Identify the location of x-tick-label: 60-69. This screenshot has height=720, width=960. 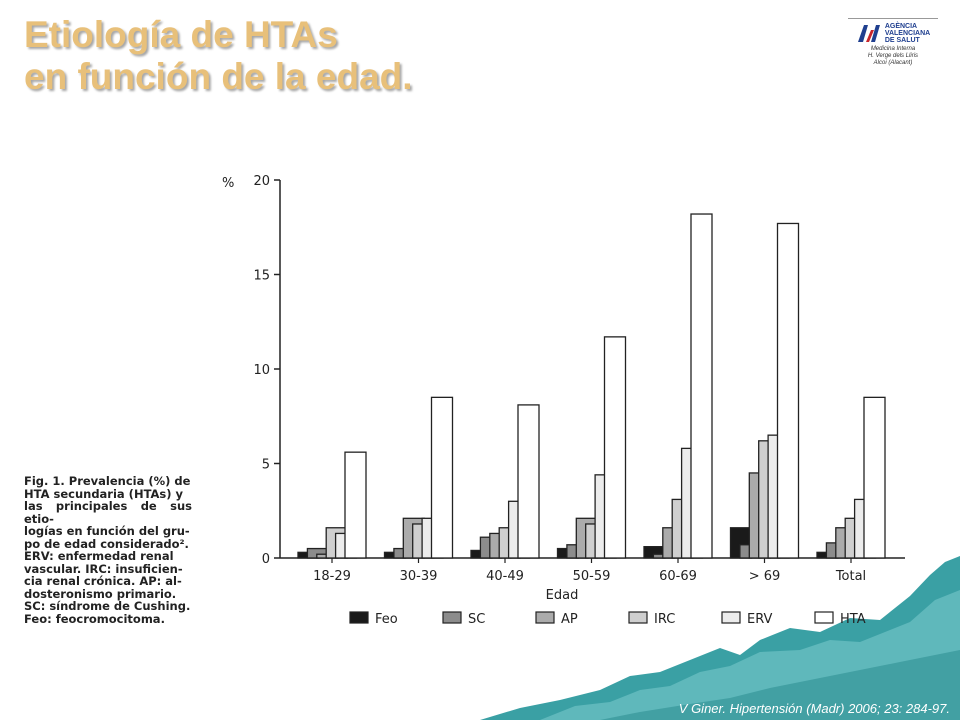
(678, 576).